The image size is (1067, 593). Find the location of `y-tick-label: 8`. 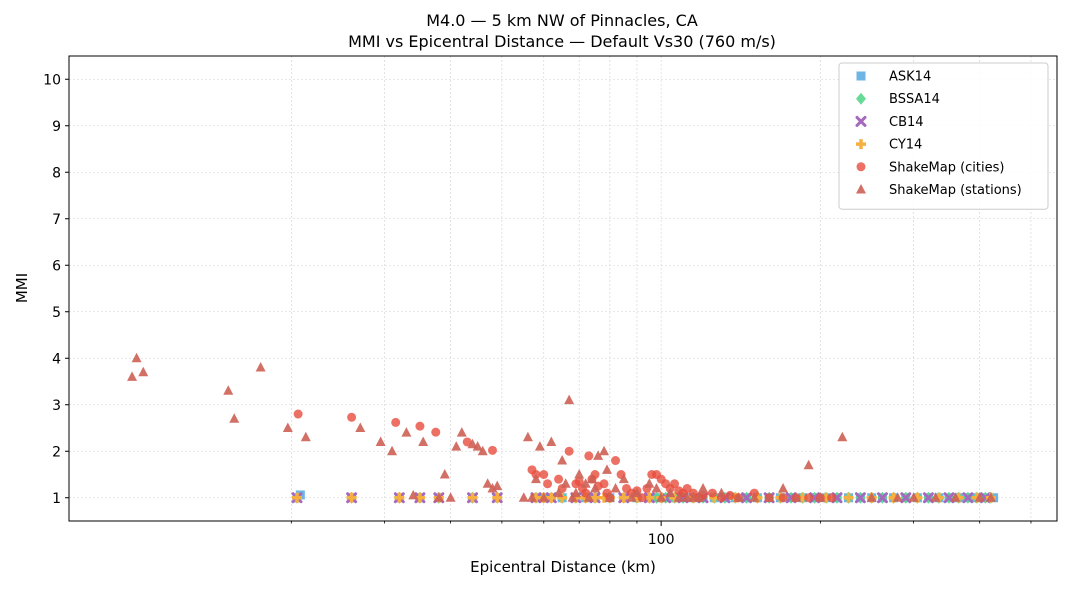

y-tick-label: 8 is located at coordinates (56, 173).